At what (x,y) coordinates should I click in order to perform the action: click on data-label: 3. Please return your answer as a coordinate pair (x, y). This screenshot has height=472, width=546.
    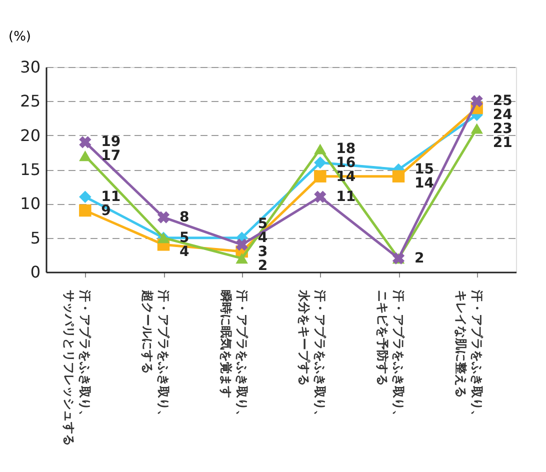
    Looking at the image, I should click on (263, 252).